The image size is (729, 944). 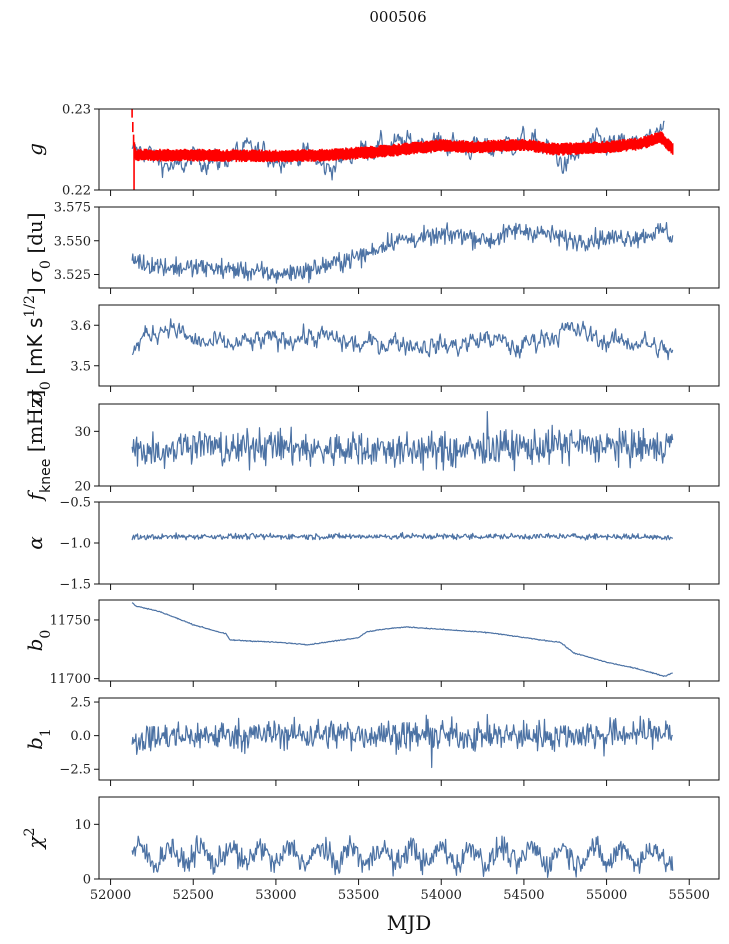 What do you see at coordinates (75, 585) in the screenshot?
I see `y-tick-label-alpha: −1.5` at bounding box center [75, 585].